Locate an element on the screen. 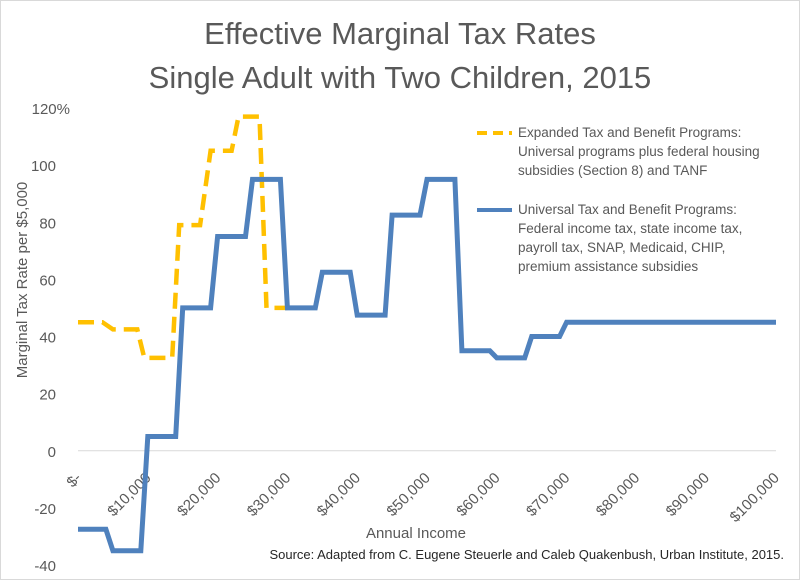 Image resolution: width=800 pixels, height=580 pixels. legend-entry-text: subsidies (Section 8) and TANF is located at coordinates (612, 170).